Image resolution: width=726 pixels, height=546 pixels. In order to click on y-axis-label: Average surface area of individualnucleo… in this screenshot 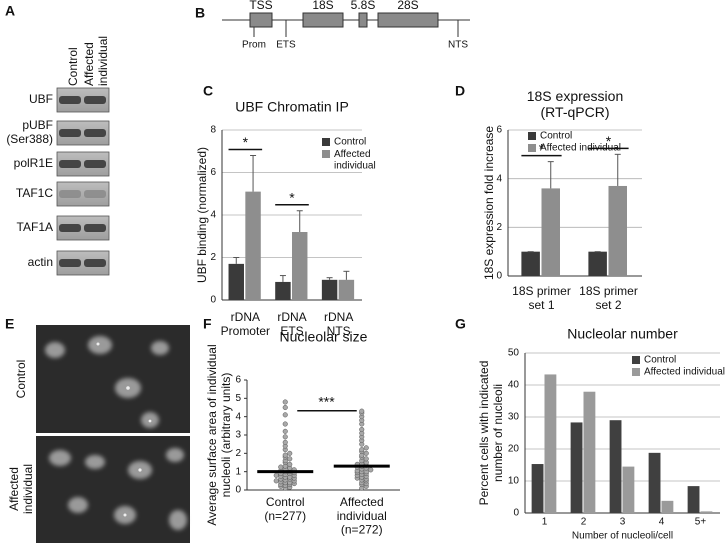, I will do `click(219, 434)`.